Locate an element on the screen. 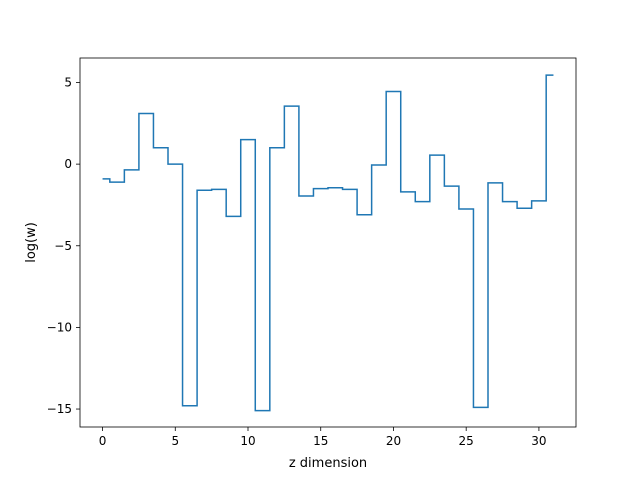 The image size is (640, 480). x-tick-label: 5 is located at coordinates (175, 441).